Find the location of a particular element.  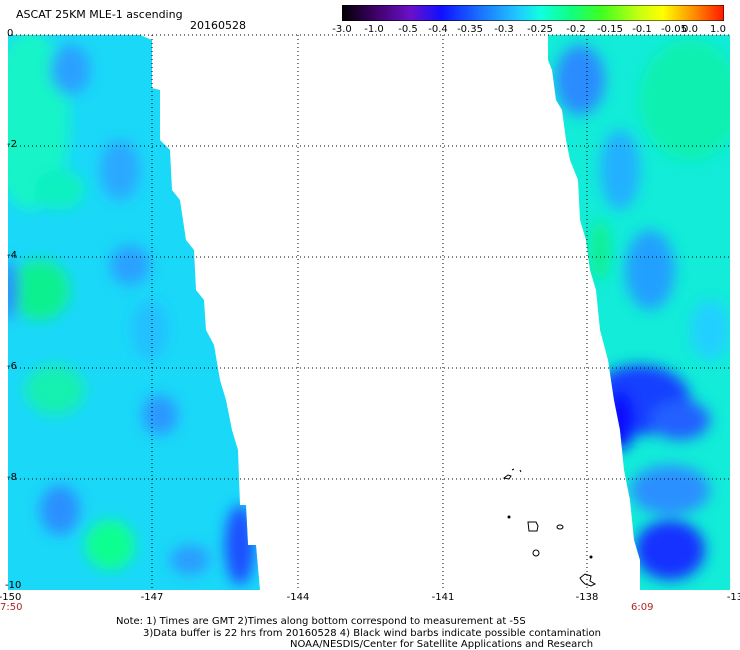

map-date: 20160528 is located at coordinates (218, 25).